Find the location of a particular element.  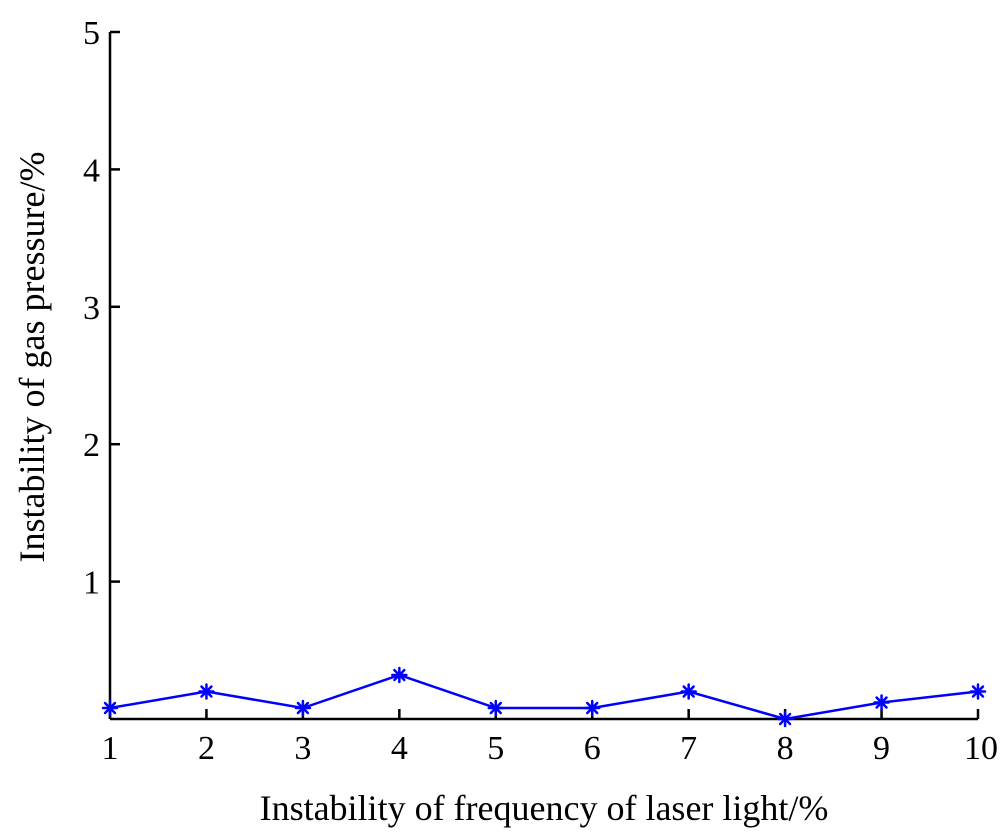

x-tick-label: 5 is located at coordinates (495, 748).